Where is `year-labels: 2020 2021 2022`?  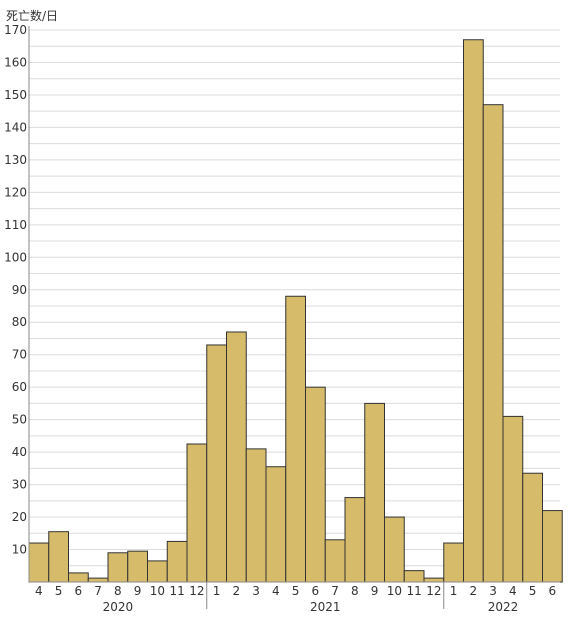
year-labels: 2020 2021 2022 is located at coordinates (311, 598).